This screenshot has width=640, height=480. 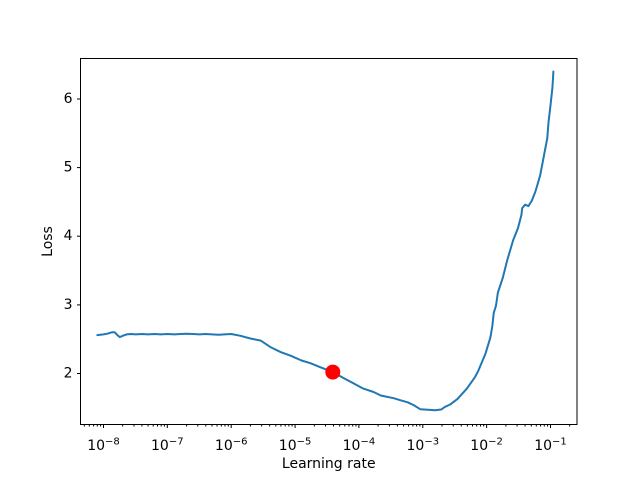 I want to click on y-major-ticks, so click(x=79, y=236).